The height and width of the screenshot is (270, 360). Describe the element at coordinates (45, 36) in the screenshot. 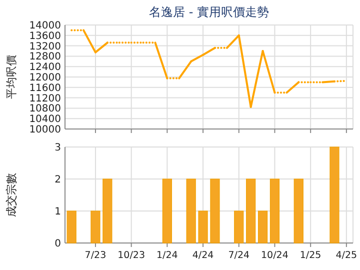

I see `y-tick-label: 13600` at that location.